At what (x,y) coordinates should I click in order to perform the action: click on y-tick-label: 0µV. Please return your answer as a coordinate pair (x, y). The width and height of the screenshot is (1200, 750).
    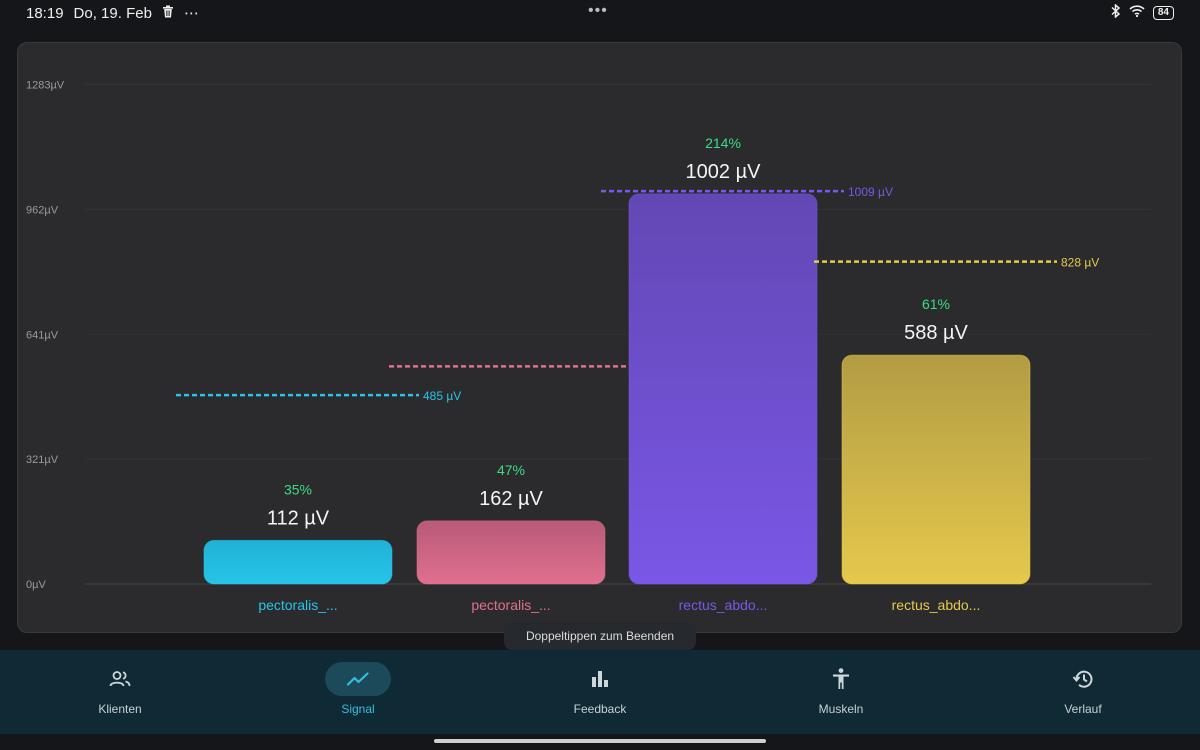
    Looking at the image, I should click on (36, 585).